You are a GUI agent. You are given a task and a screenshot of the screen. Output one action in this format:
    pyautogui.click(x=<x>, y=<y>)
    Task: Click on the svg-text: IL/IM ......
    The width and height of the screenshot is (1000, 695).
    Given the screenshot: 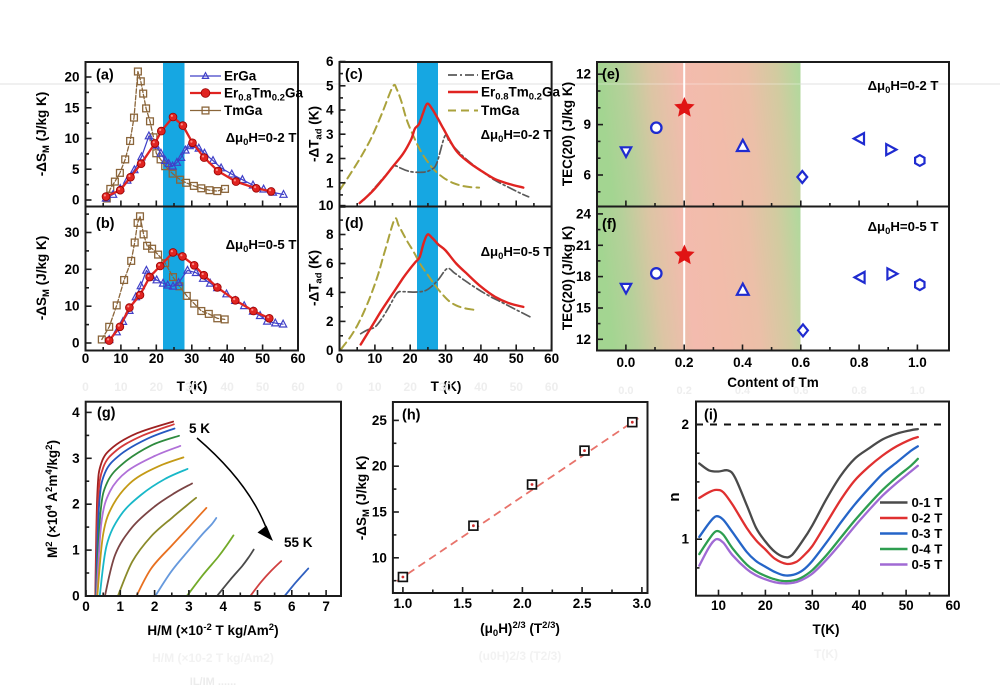 What is the action you would take?
    pyautogui.click(x=213, y=682)
    